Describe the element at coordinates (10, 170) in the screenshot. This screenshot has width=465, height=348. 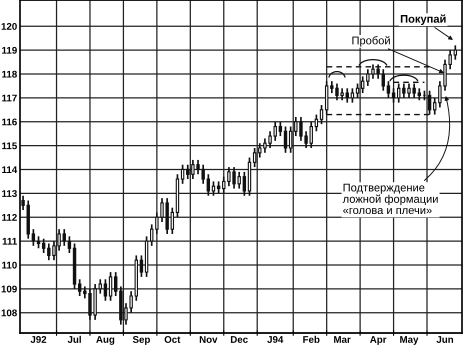
I see `y-tick-label: 114` at that location.